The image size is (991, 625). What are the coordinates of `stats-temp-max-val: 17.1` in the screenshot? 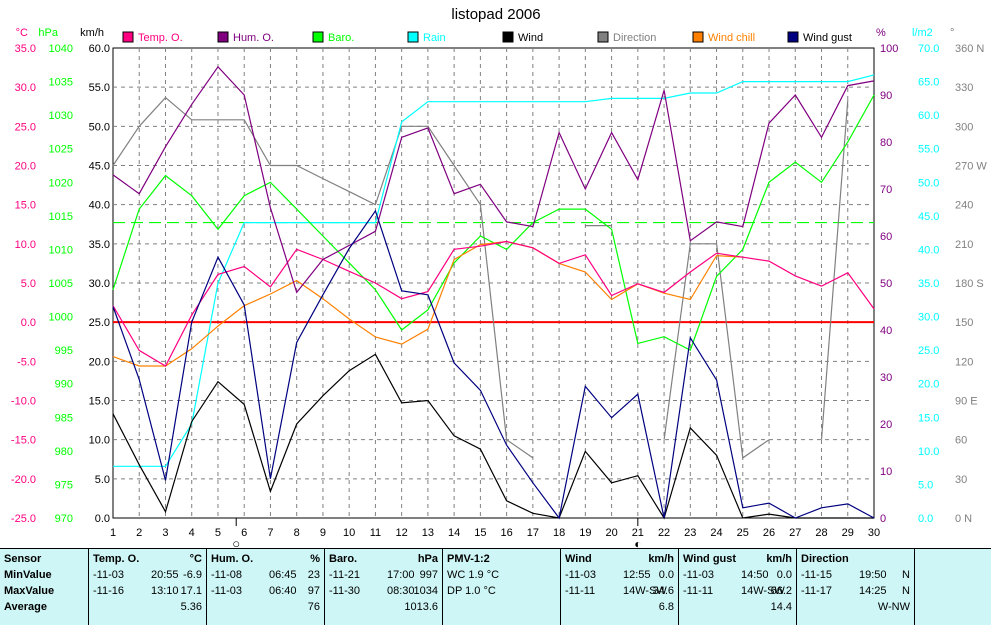 It's located at (191, 591).